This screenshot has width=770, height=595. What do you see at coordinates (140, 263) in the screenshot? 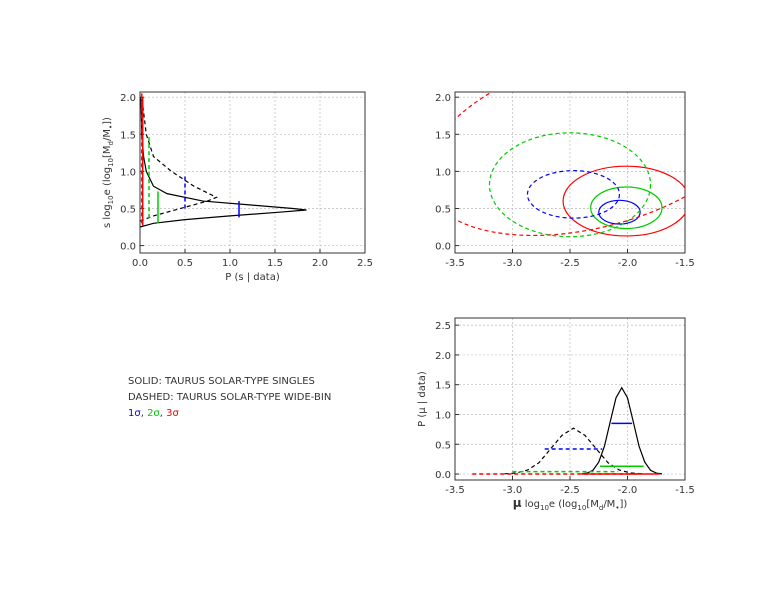
I see `x-tick-label: 0.0` at bounding box center [140, 263].